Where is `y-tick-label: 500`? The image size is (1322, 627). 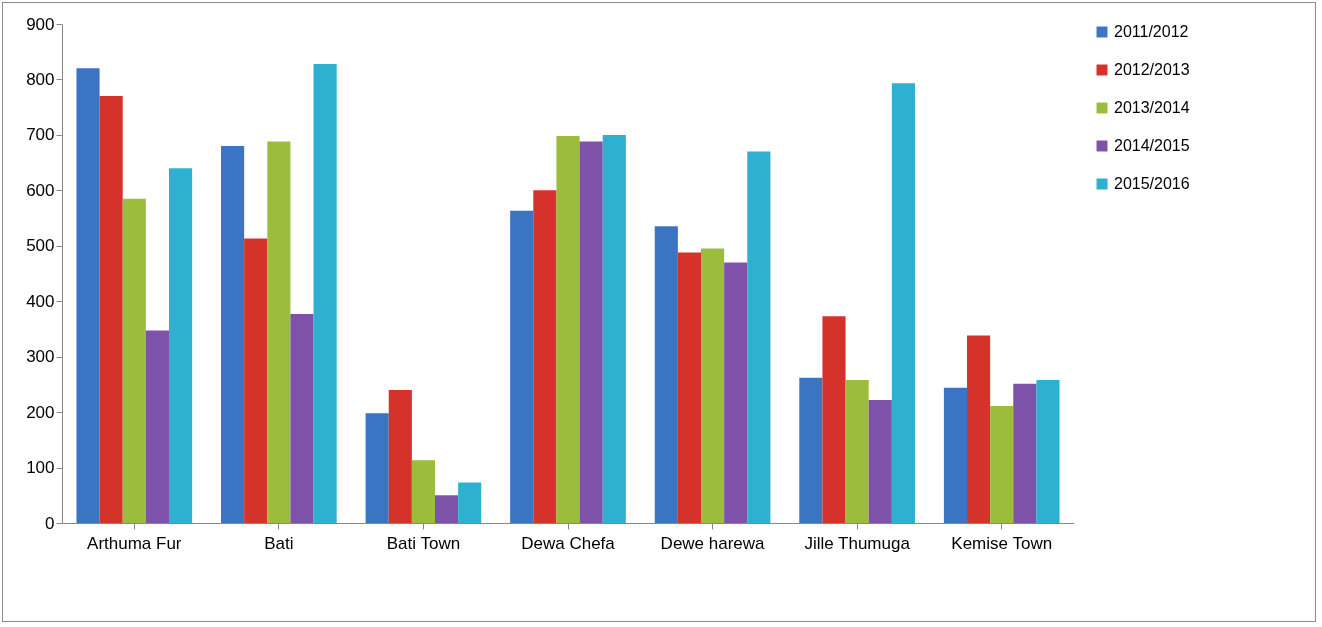
y-tick-label: 500 is located at coordinates (40, 246).